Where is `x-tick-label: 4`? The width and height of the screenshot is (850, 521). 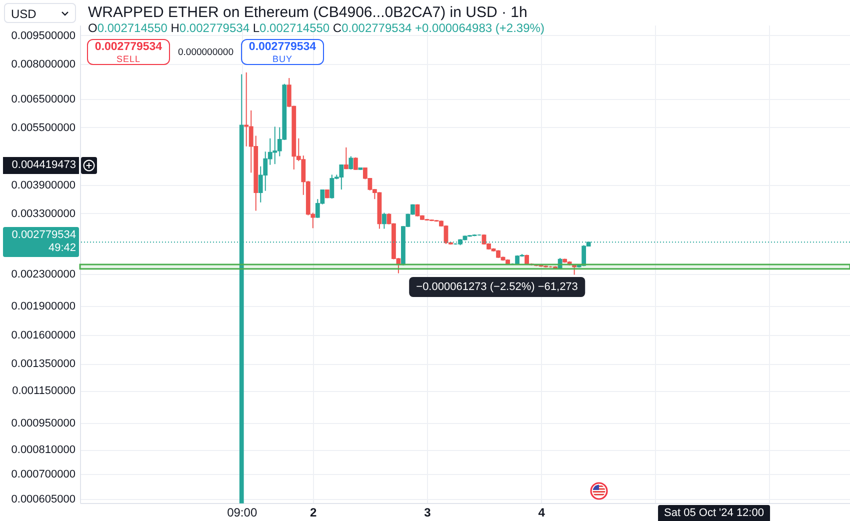
x-tick-label: 4 is located at coordinates (542, 513).